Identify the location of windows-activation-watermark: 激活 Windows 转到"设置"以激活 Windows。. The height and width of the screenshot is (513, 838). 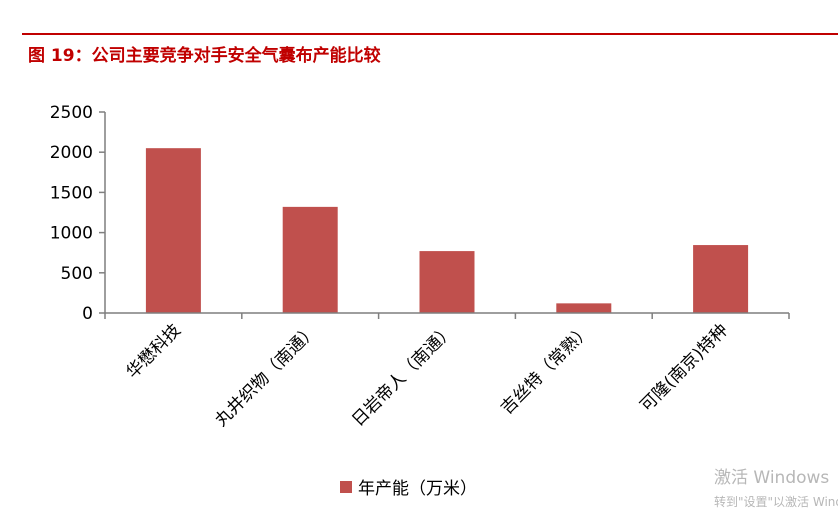
(776, 486).